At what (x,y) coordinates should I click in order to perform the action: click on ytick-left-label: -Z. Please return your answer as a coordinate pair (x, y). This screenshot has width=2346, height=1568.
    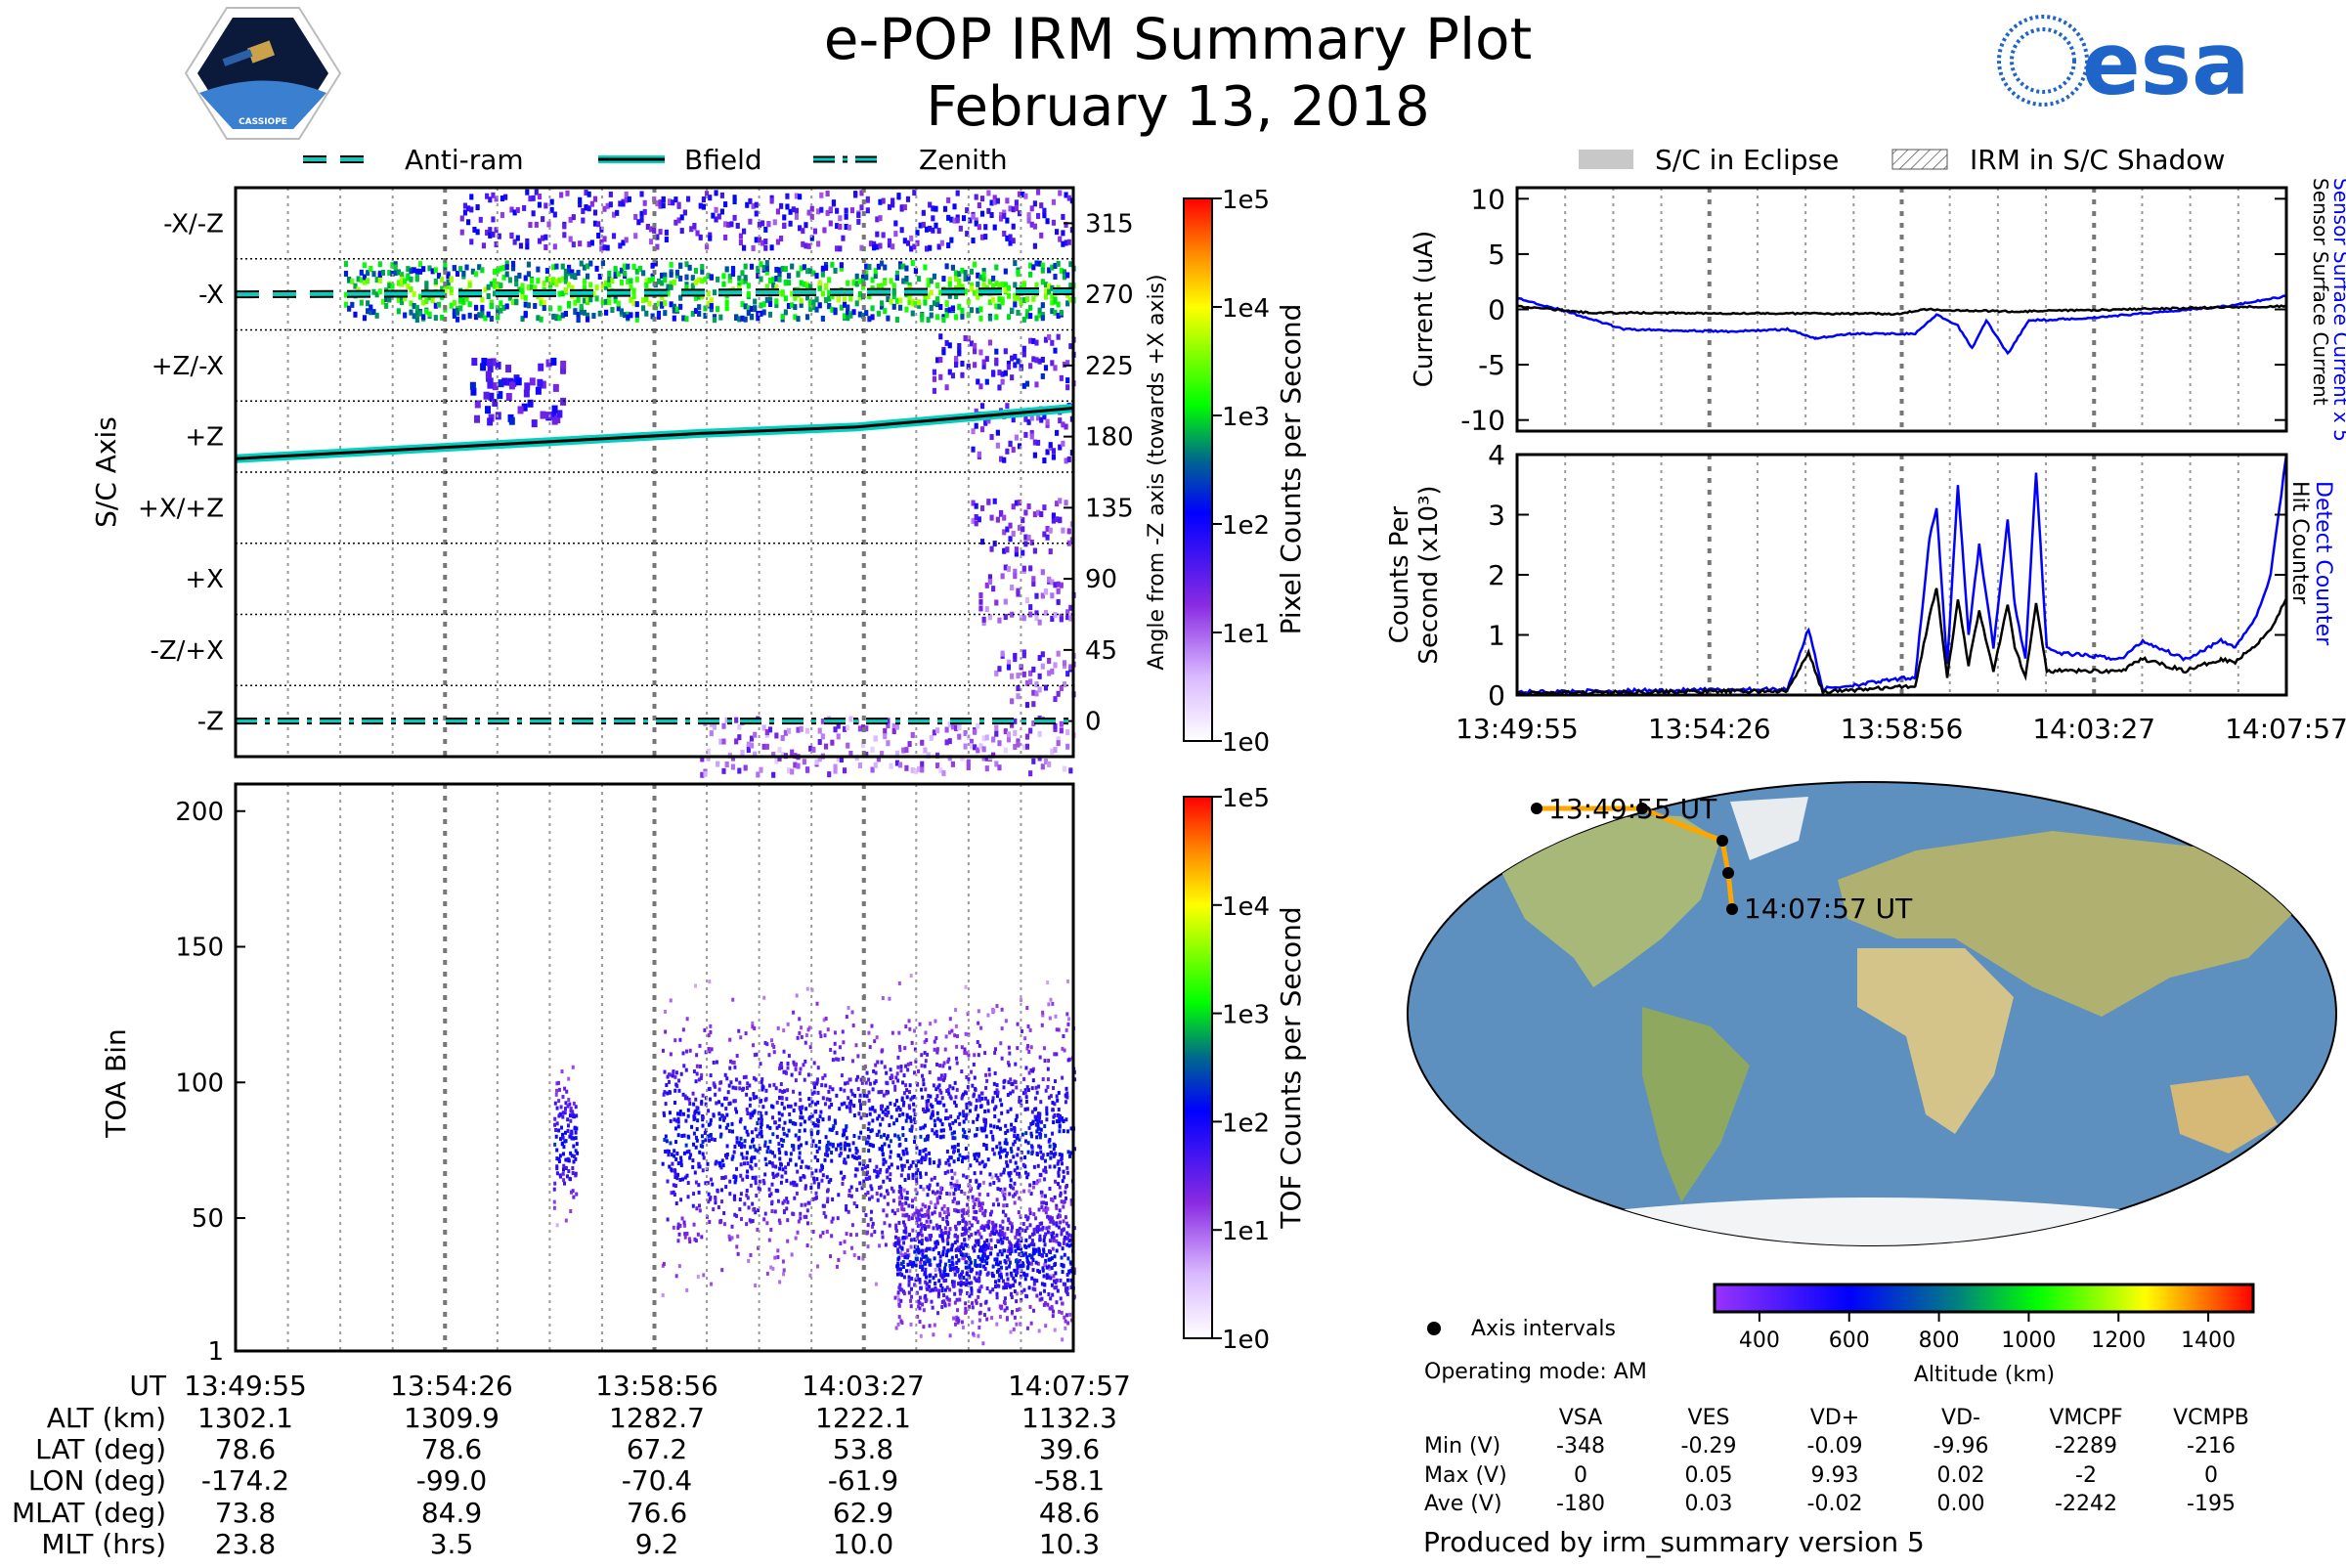
    Looking at the image, I should click on (211, 722).